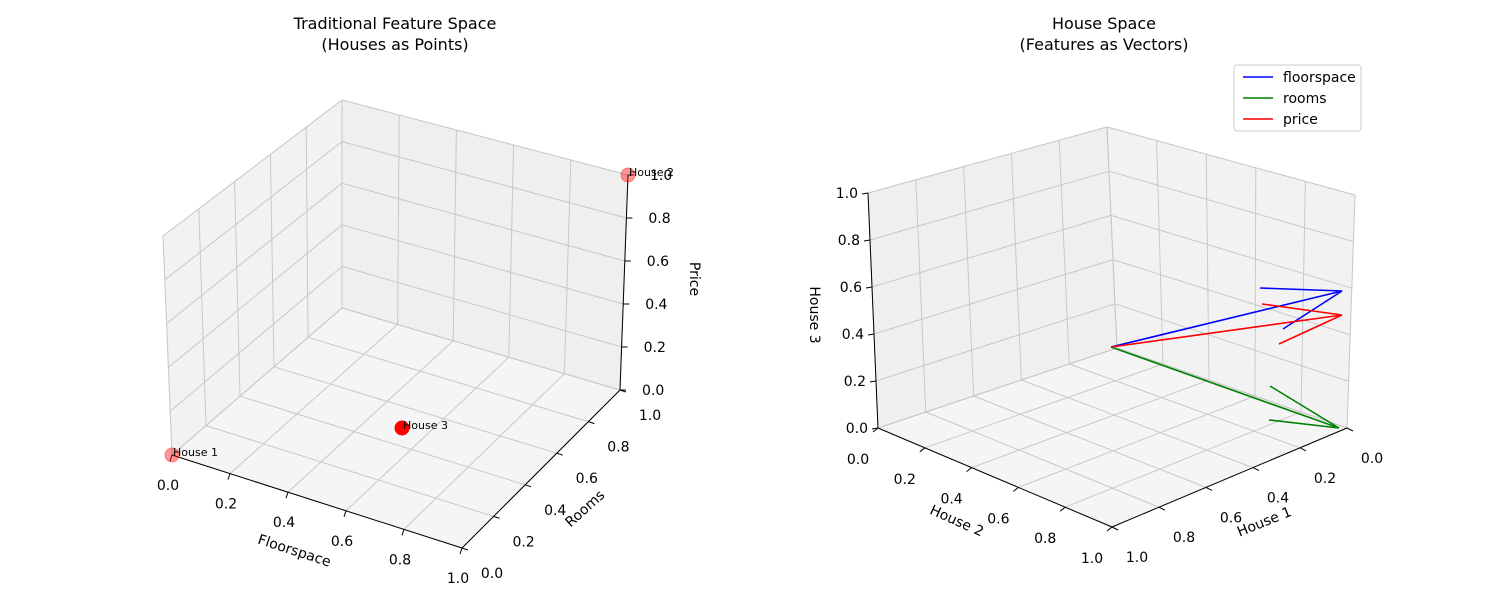 The height and width of the screenshot is (600, 1500). Describe the element at coordinates (342, 542) in the screenshot. I see `left-x-tick-label: 0.6` at that location.